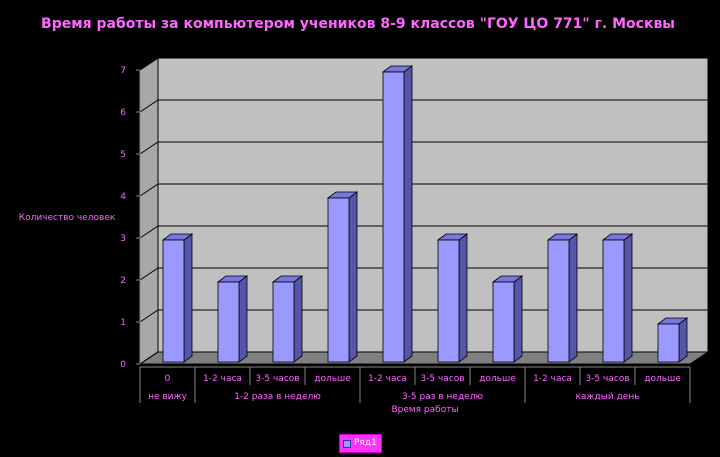 This screenshot has height=457, width=720. What do you see at coordinates (168, 397) in the screenshot?
I see `group-label: не вижу` at bounding box center [168, 397].